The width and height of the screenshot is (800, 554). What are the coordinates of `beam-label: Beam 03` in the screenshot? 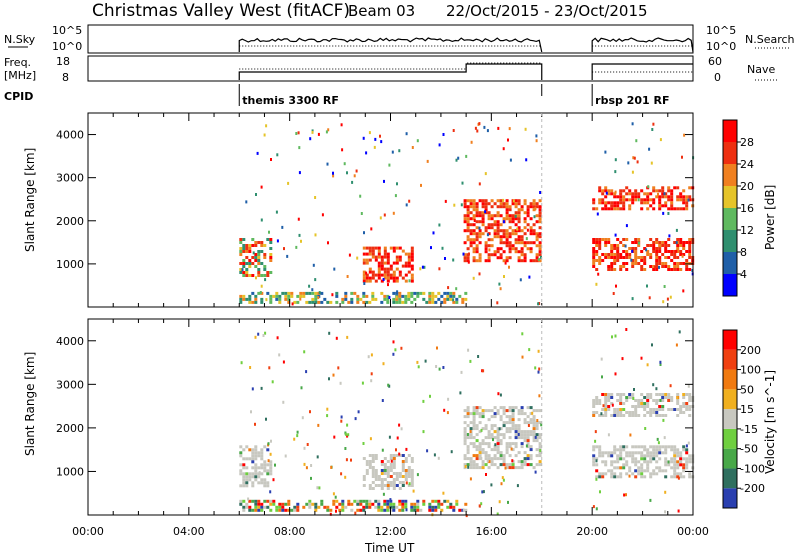 It's located at (381, 11).